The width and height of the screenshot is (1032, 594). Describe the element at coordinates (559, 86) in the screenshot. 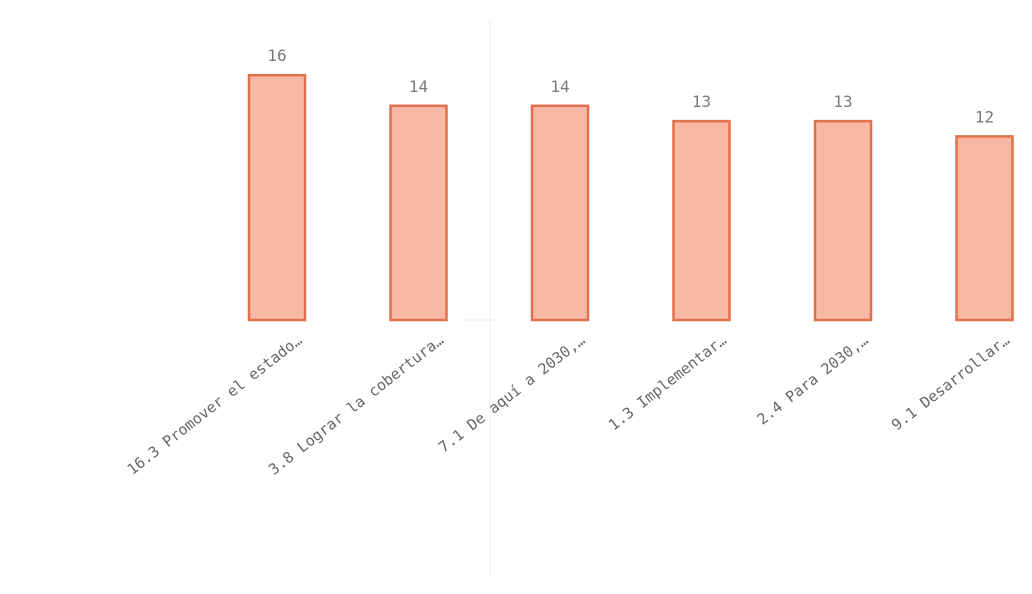

I see `data-label-3: 14` at that location.